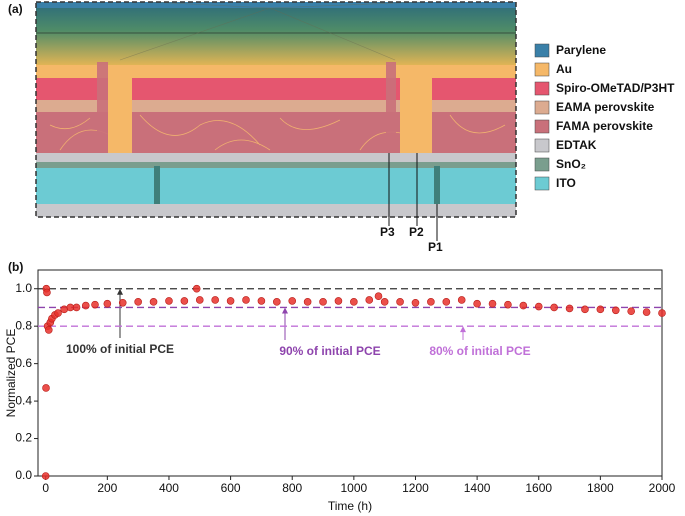 The height and width of the screenshot is (516, 685). Describe the element at coordinates (564, 69) in the screenshot. I see `legend-label: Au` at that location.